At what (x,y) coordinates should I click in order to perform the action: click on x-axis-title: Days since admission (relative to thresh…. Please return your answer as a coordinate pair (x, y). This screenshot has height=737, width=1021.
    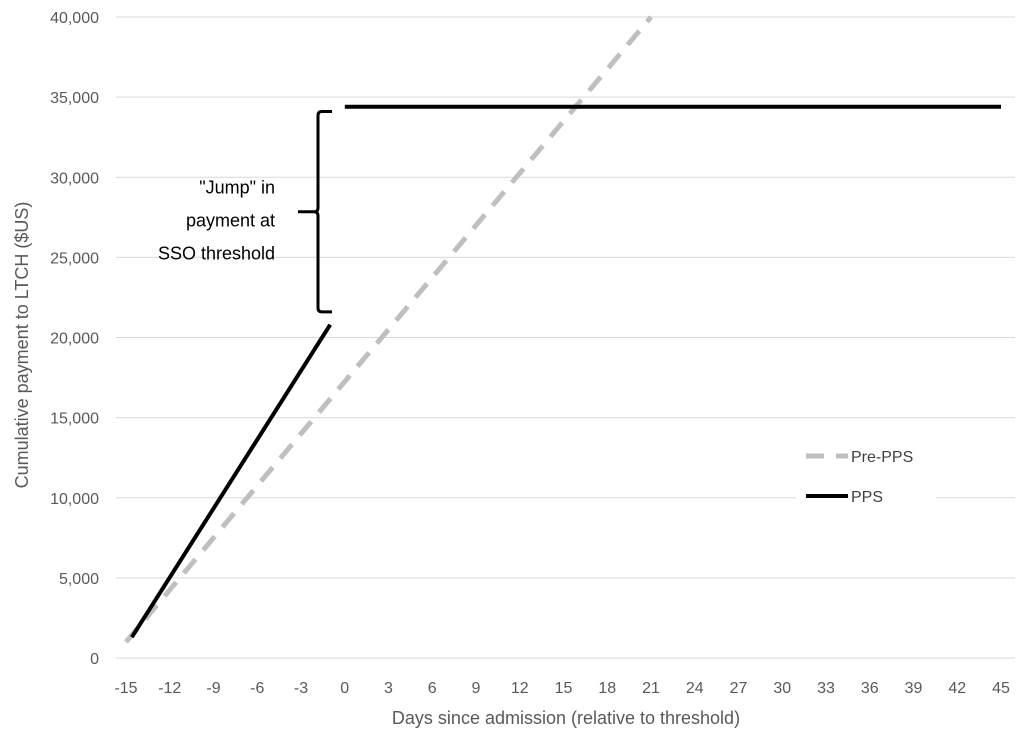
    Looking at the image, I should click on (566, 718).